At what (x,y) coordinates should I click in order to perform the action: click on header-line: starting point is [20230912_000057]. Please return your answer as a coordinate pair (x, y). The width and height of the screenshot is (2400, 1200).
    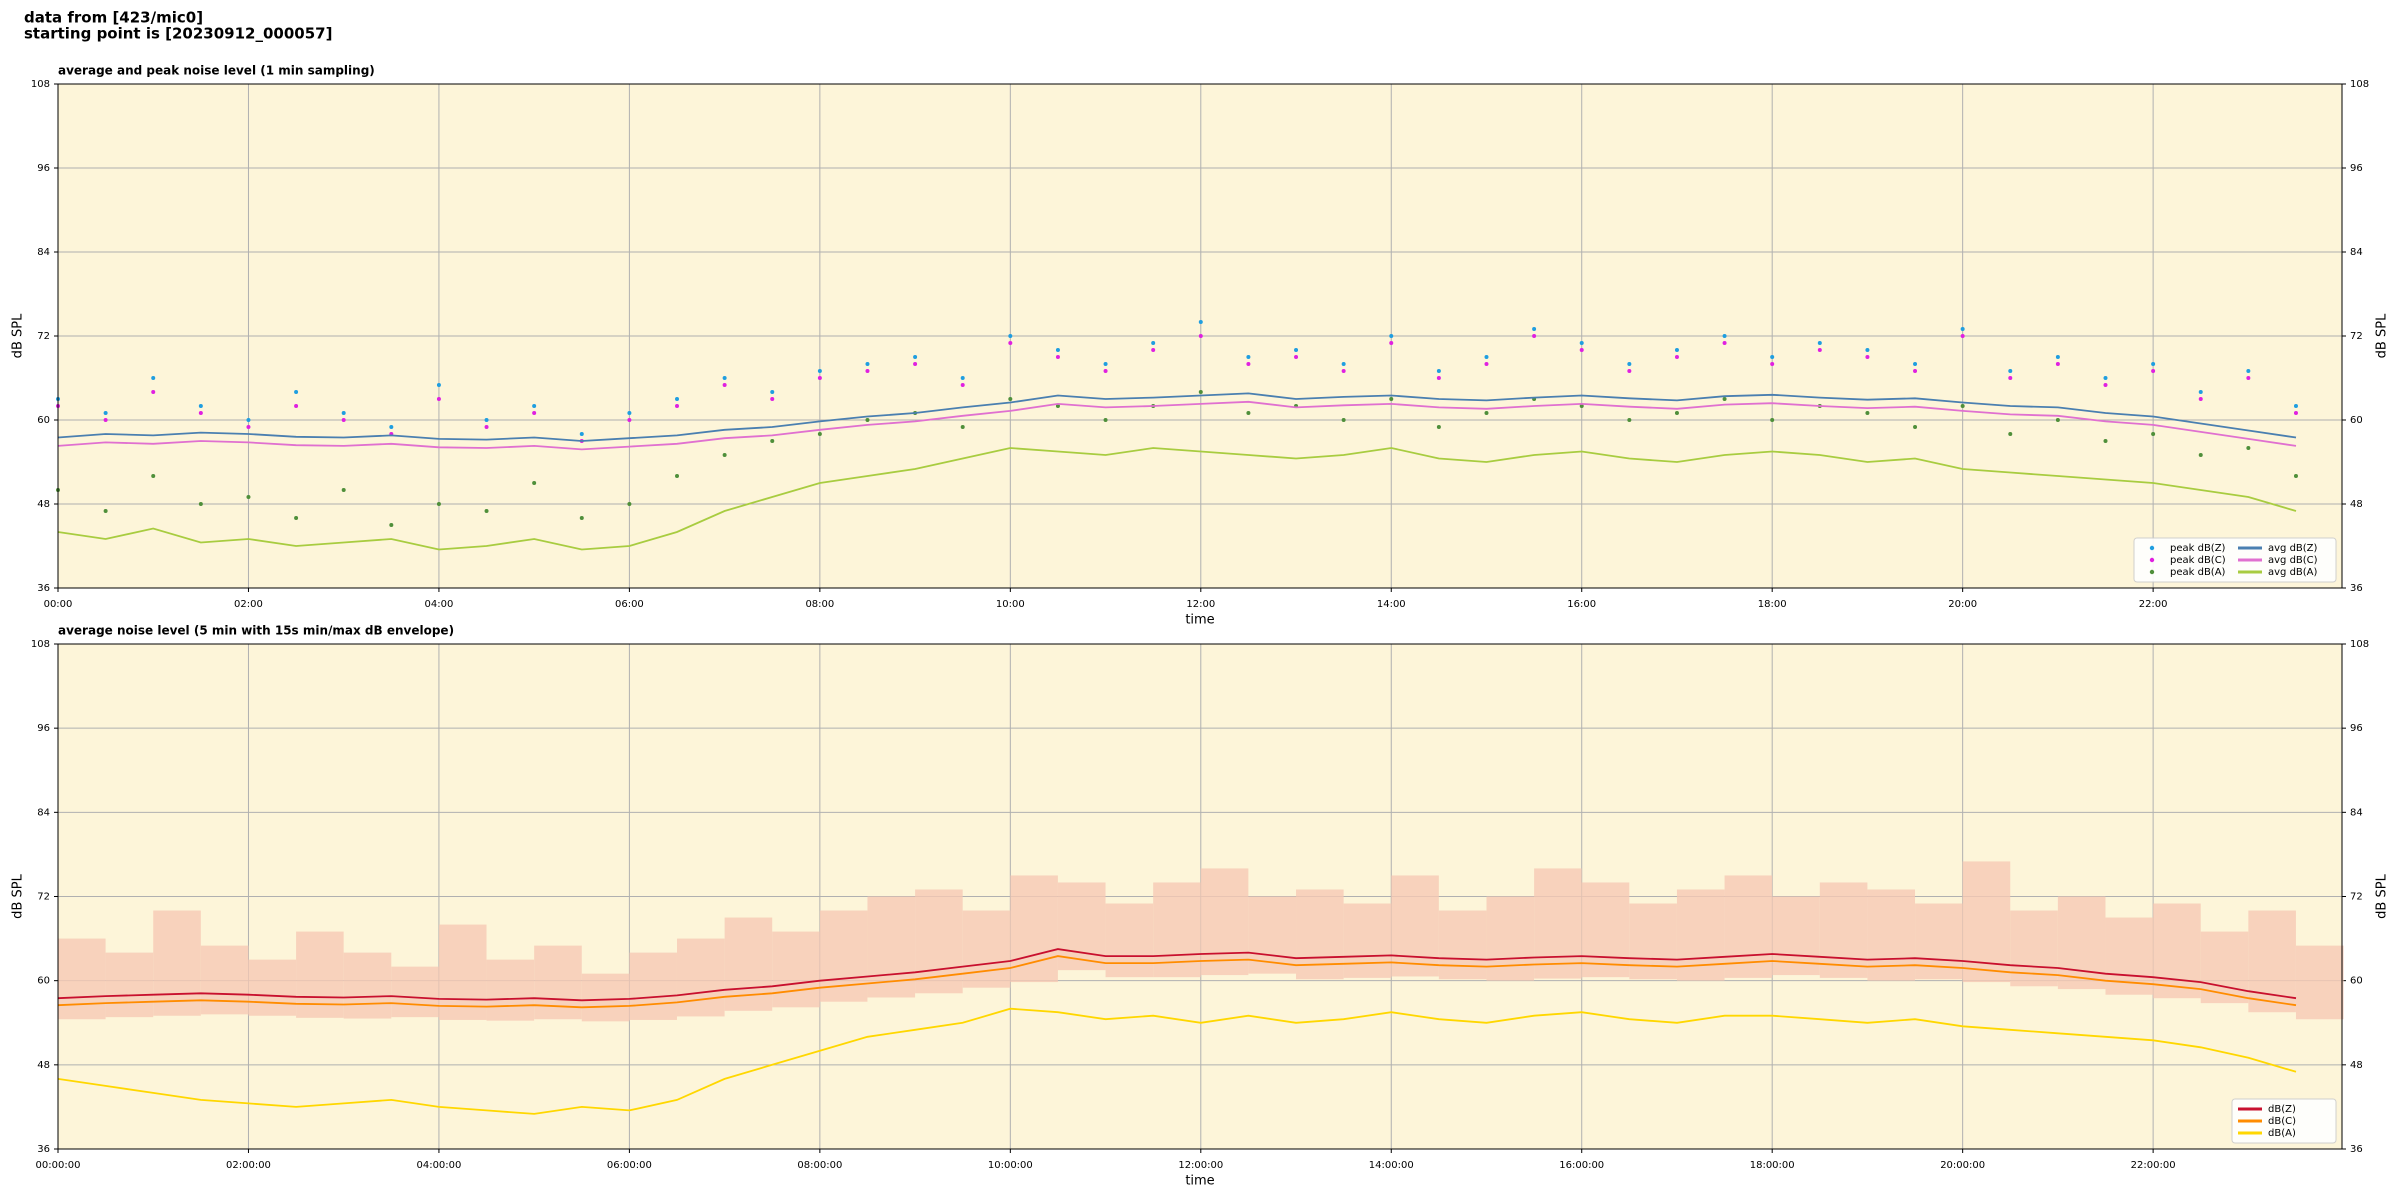
    Looking at the image, I should click on (178, 34).